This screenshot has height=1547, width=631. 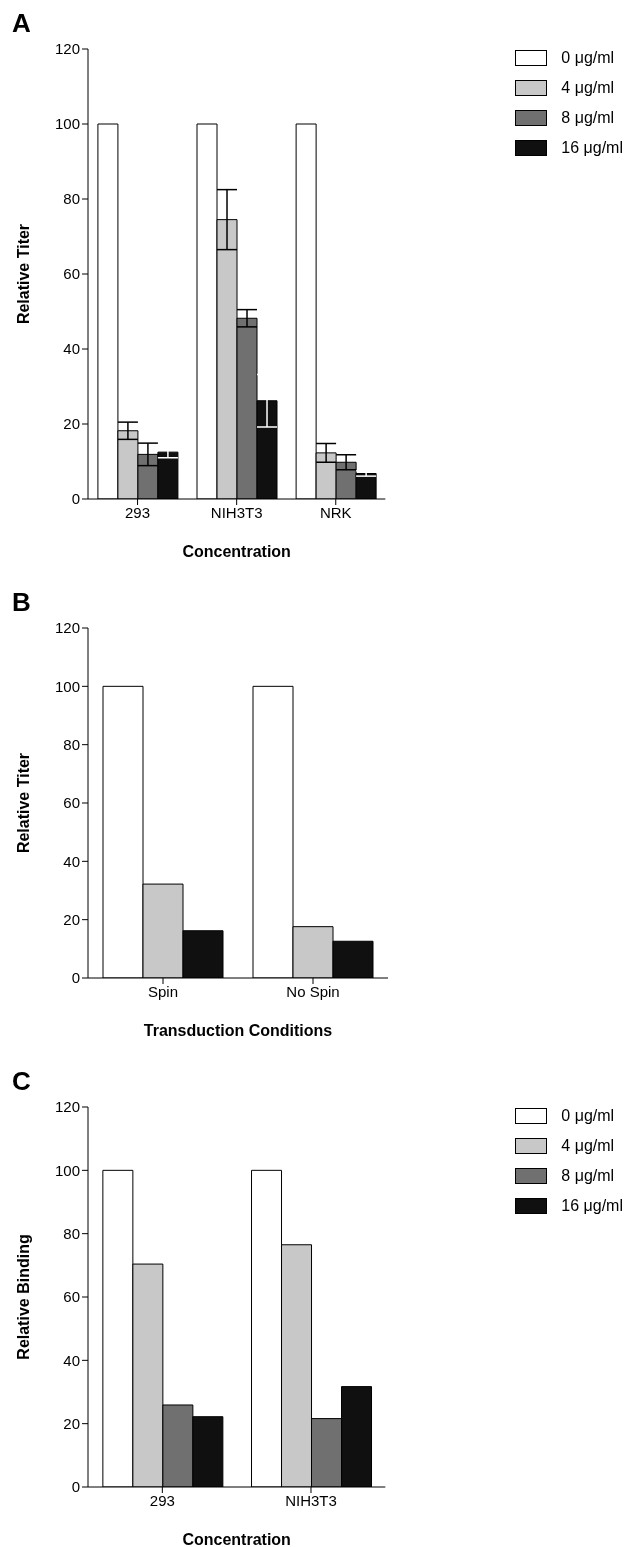 What do you see at coordinates (238, 1030) in the screenshot?
I see `x-axis-title: Transduction Conditions` at bounding box center [238, 1030].